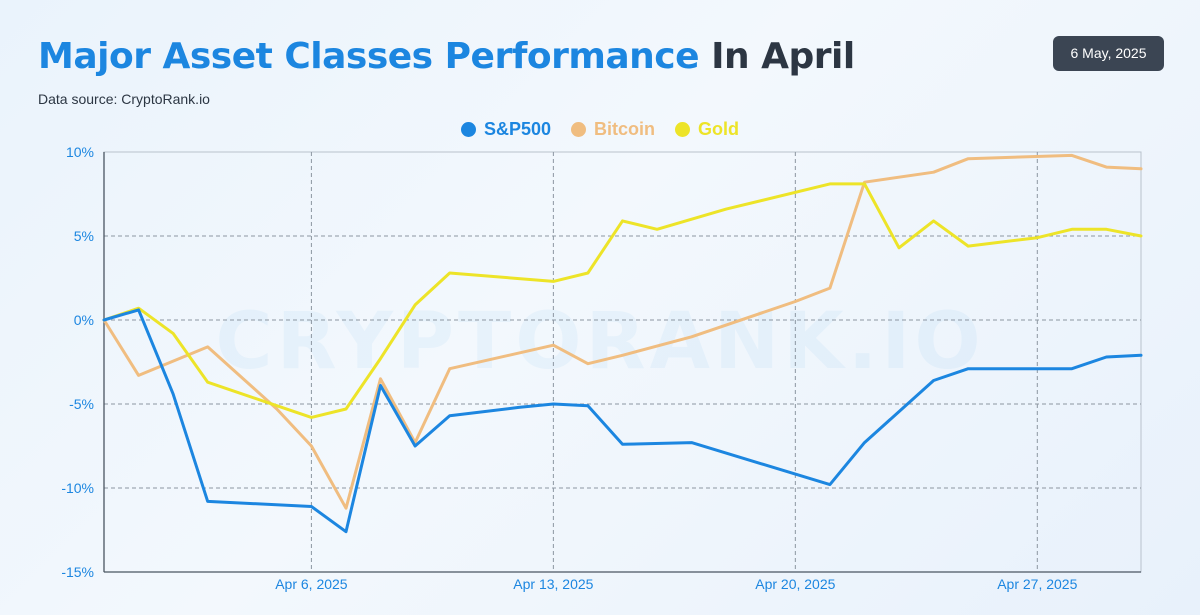 The width and height of the screenshot is (1200, 615). I want to click on data-source-text: Data source: CryptoRank.io, so click(124, 99).